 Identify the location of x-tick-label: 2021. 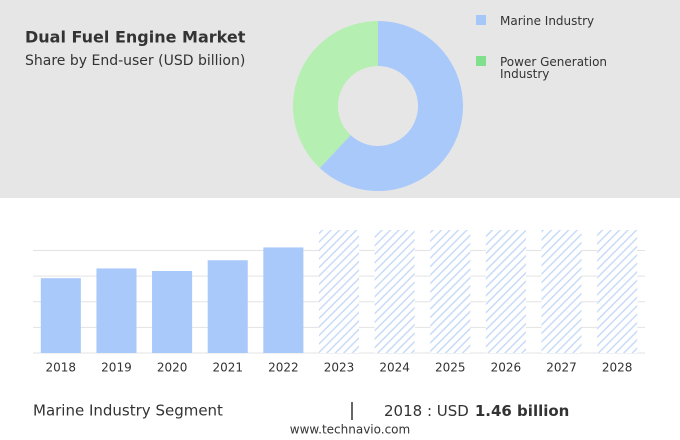
(227, 368).